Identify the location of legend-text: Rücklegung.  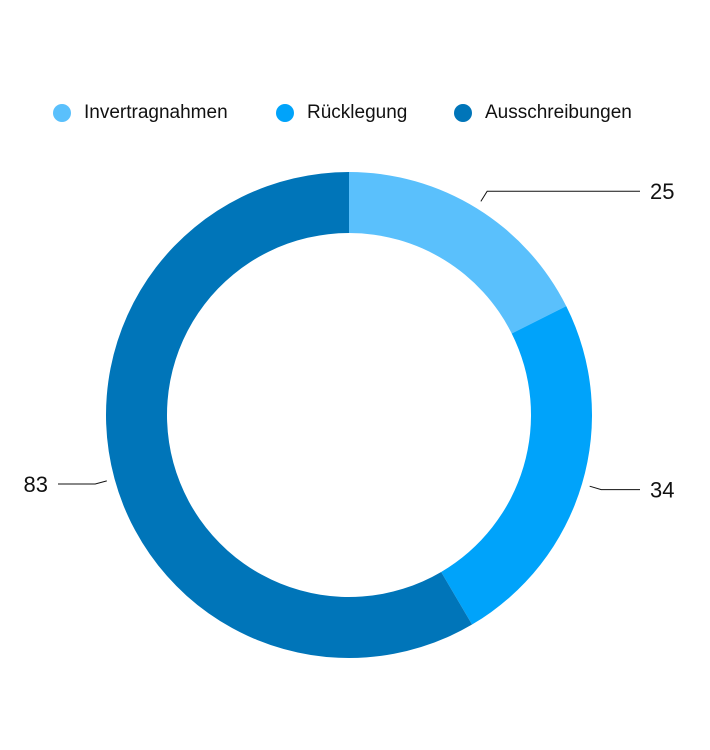
(357, 112).